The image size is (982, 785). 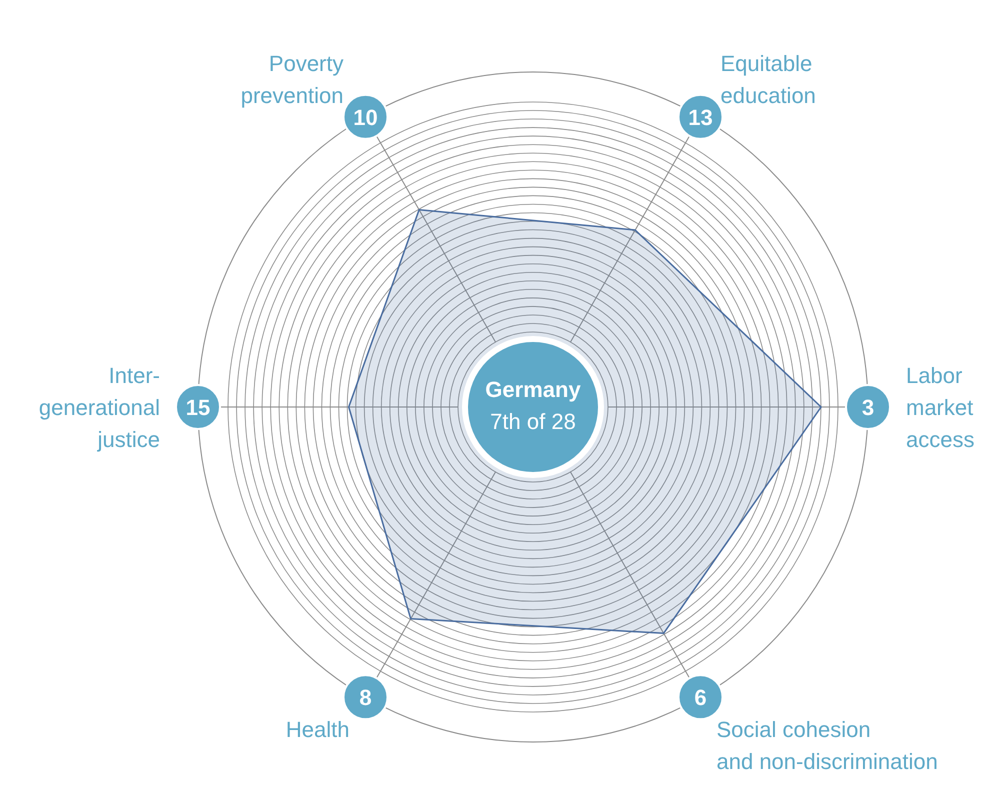 I want to click on text: 8, so click(x=365, y=697).